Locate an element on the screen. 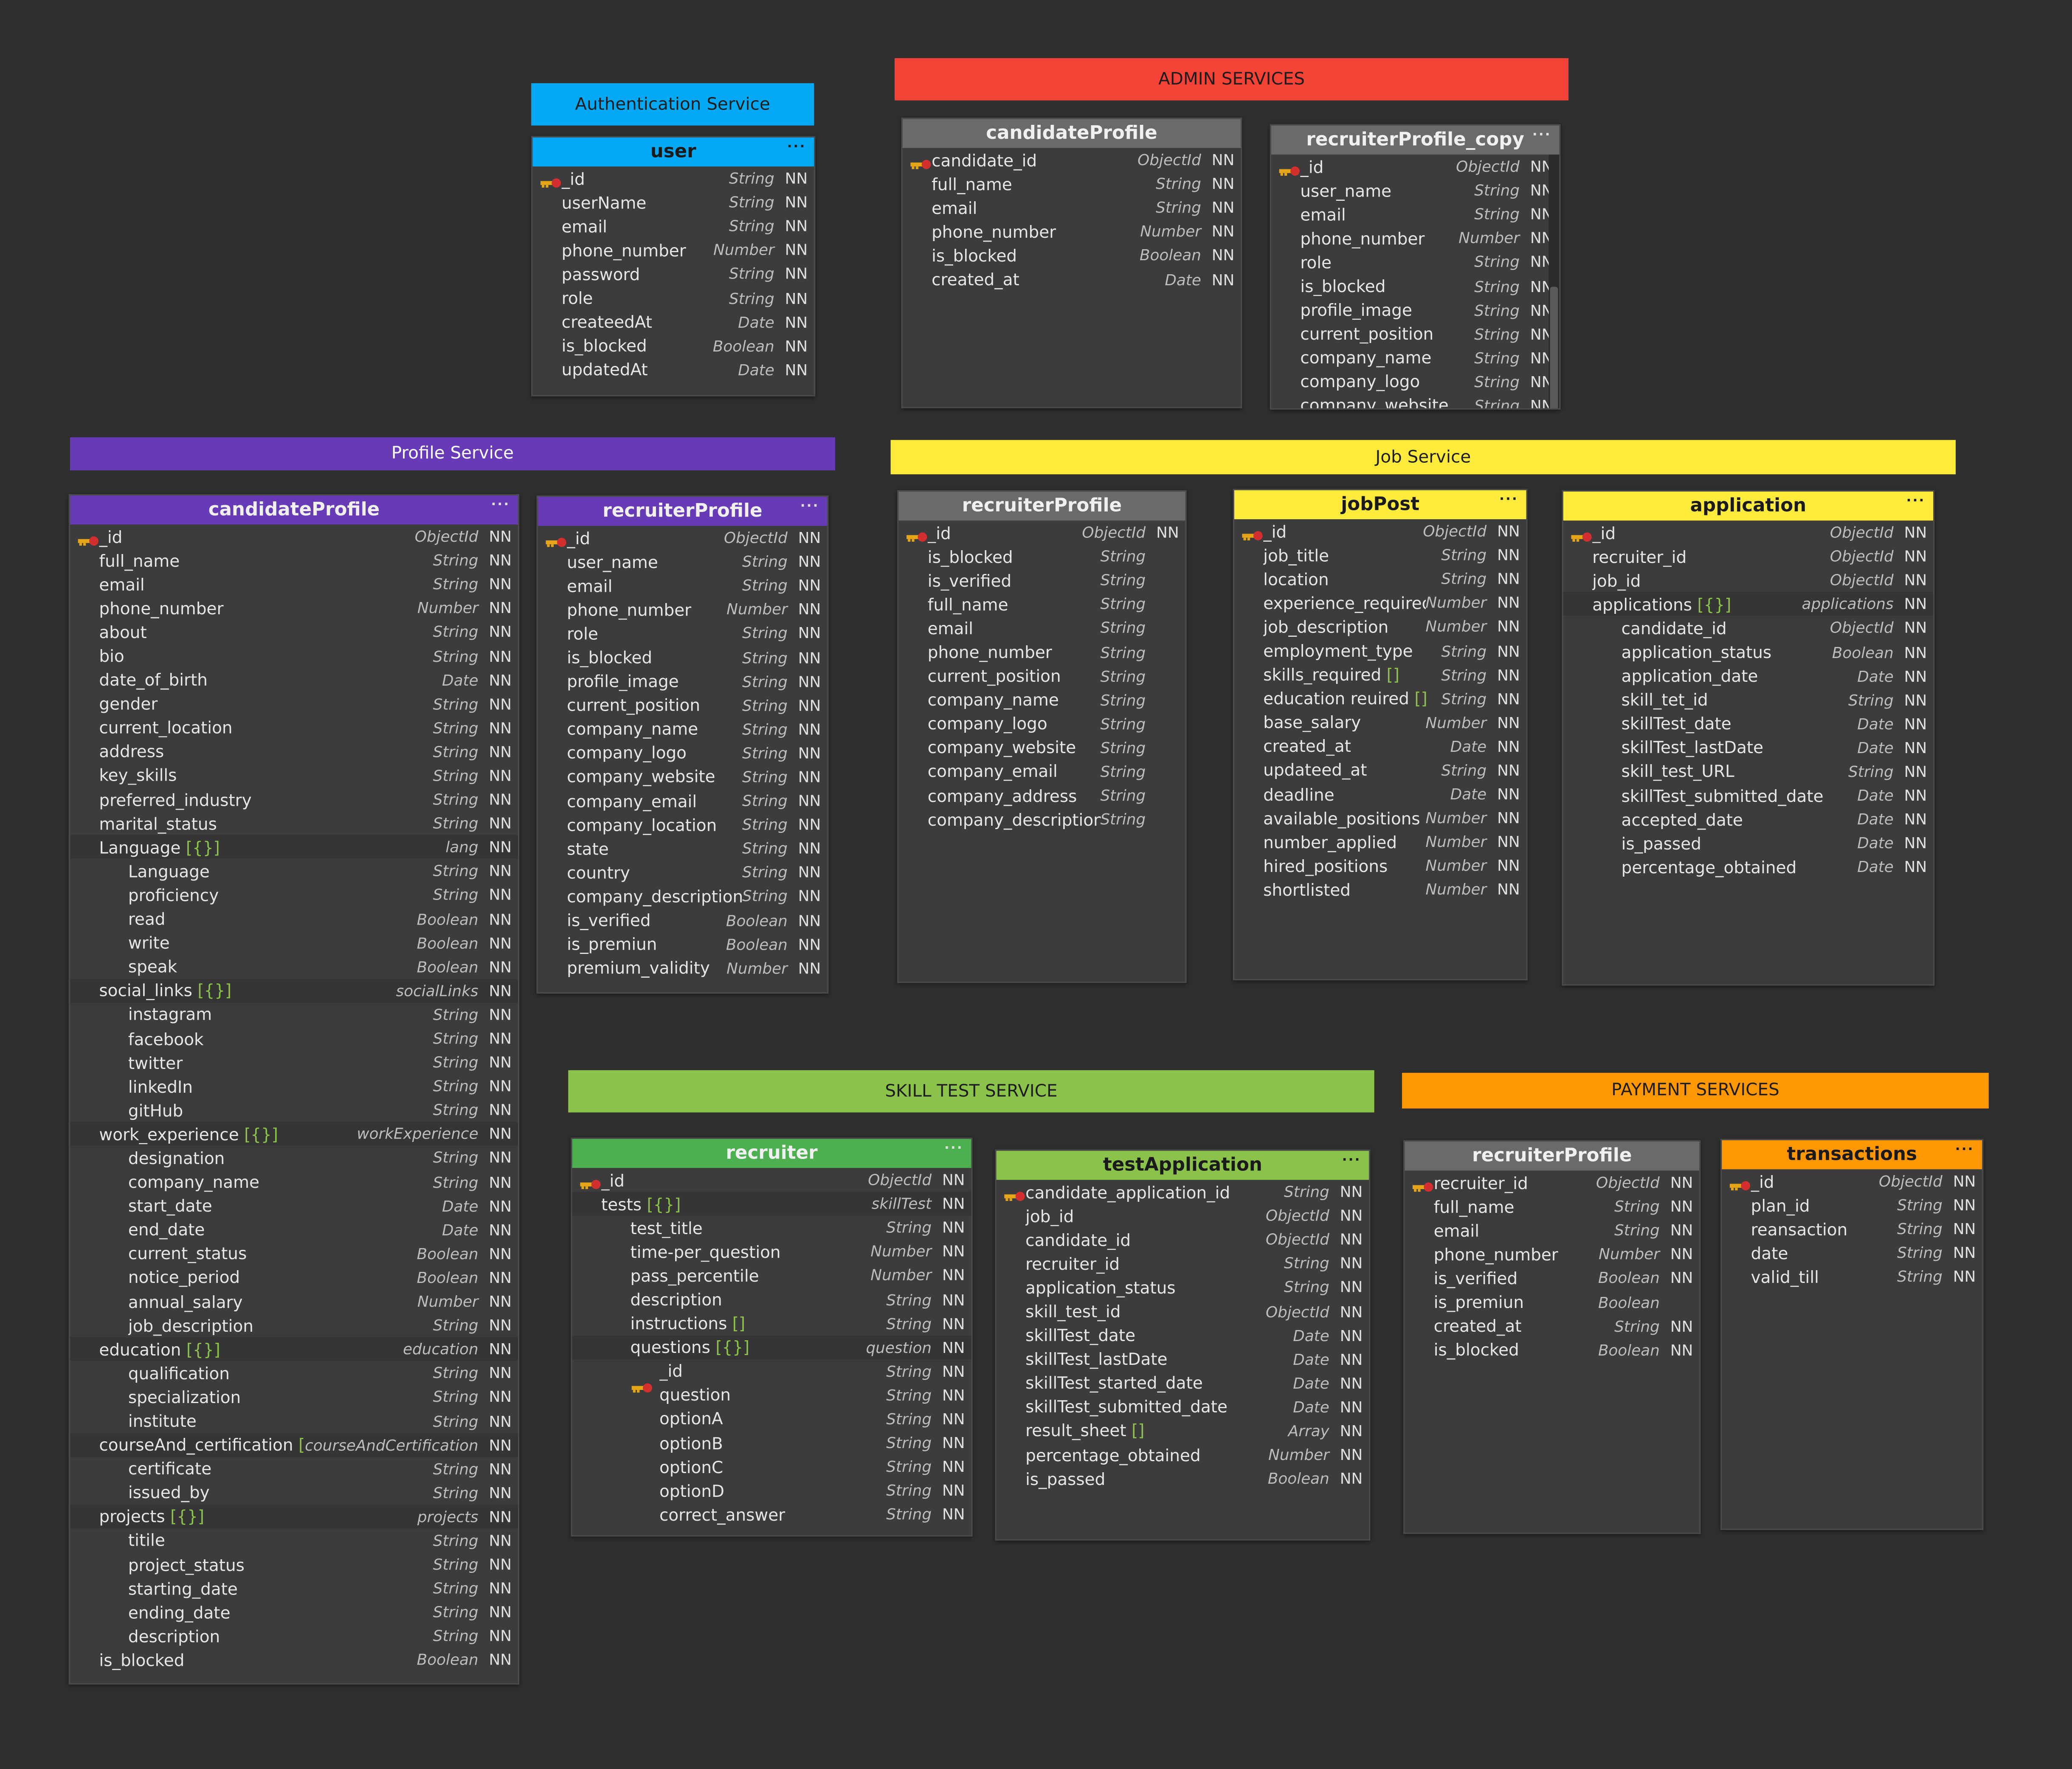 The width and height of the screenshot is (2072, 1769). table-row: is_verified String is located at coordinates (1041, 580).